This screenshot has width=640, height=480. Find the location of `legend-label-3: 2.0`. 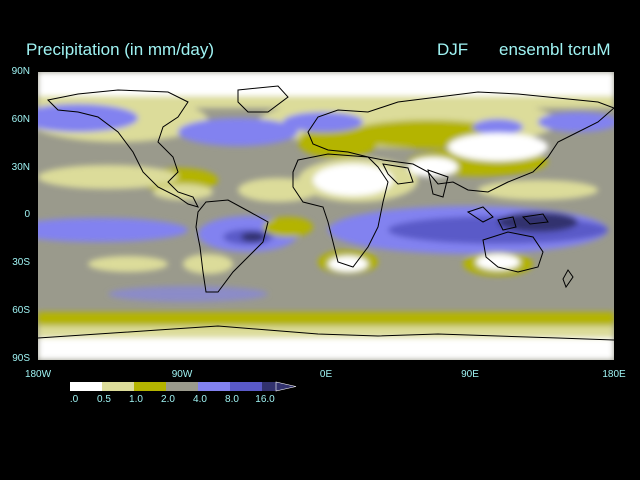

legend-label-3: 2.0 is located at coordinates (168, 399).